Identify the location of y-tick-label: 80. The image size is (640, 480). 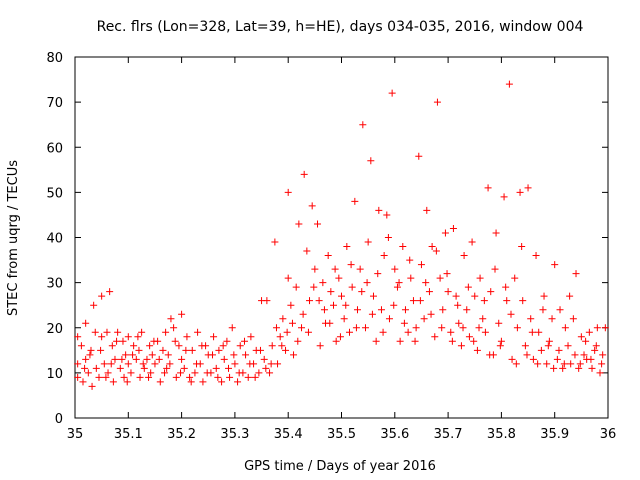
(54, 58).